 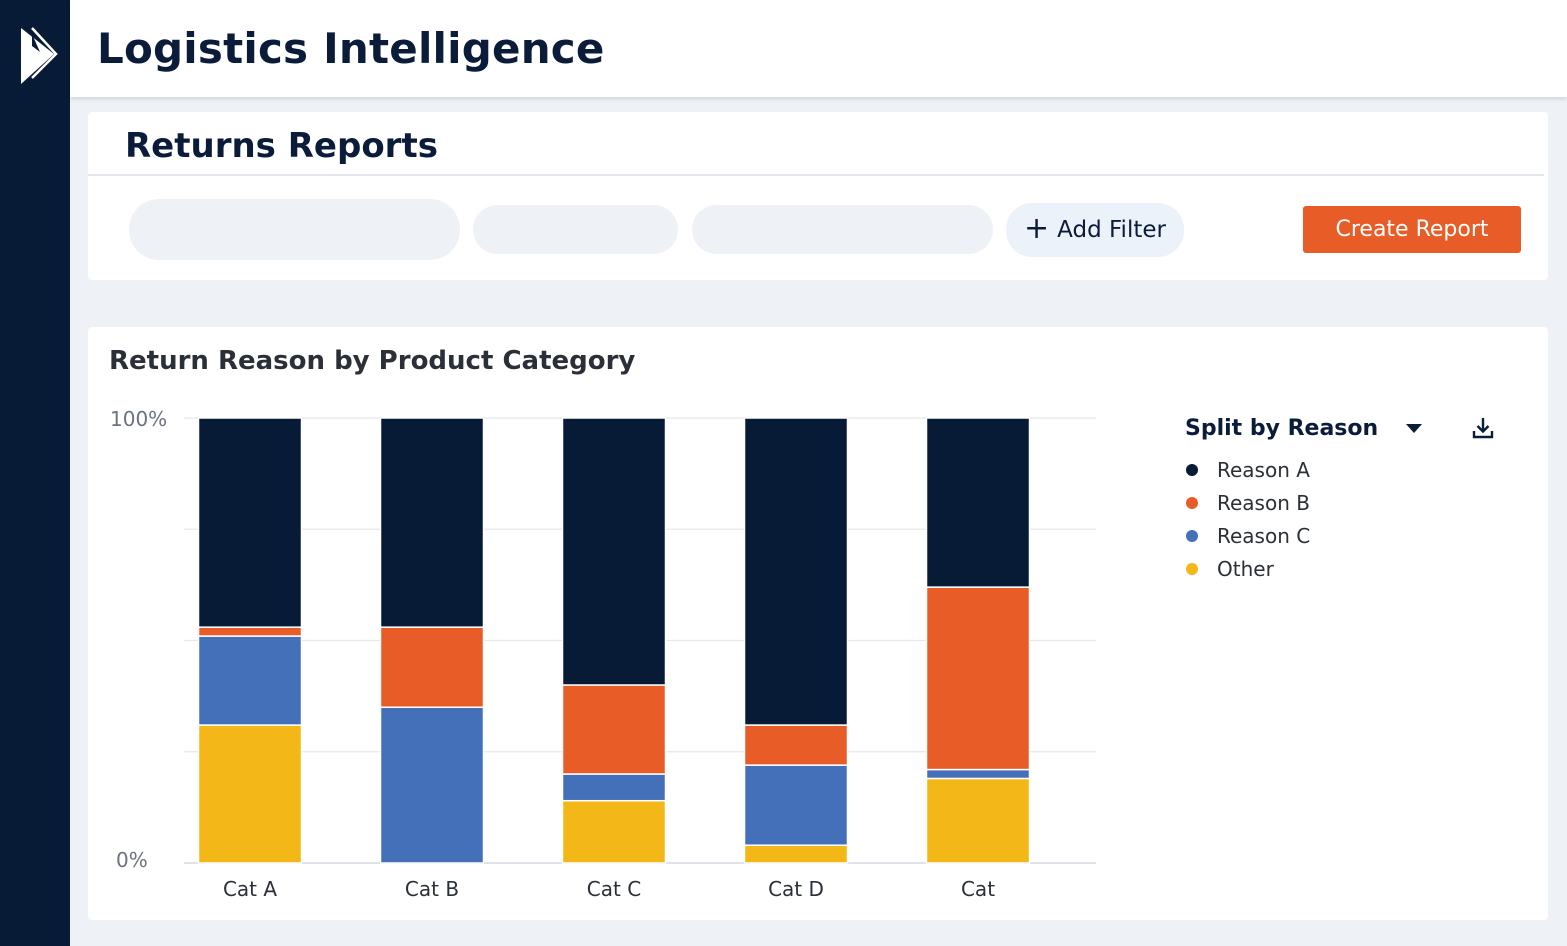 What do you see at coordinates (132, 860) in the screenshot?
I see `y-tick-label: 0%` at bounding box center [132, 860].